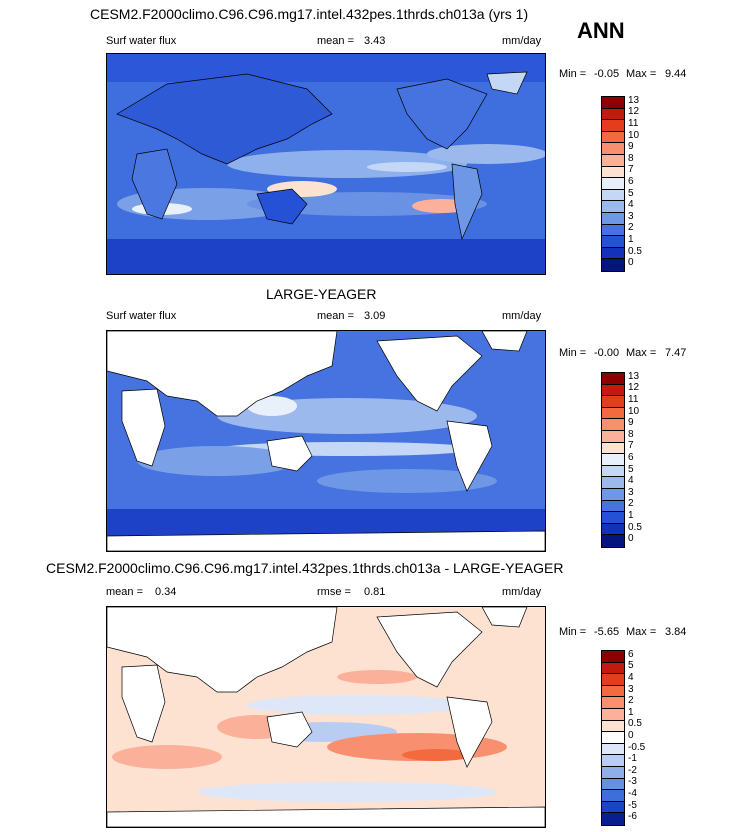  Describe the element at coordinates (632, 805) in the screenshot. I see `colorbar-tick-label: -5` at that location.